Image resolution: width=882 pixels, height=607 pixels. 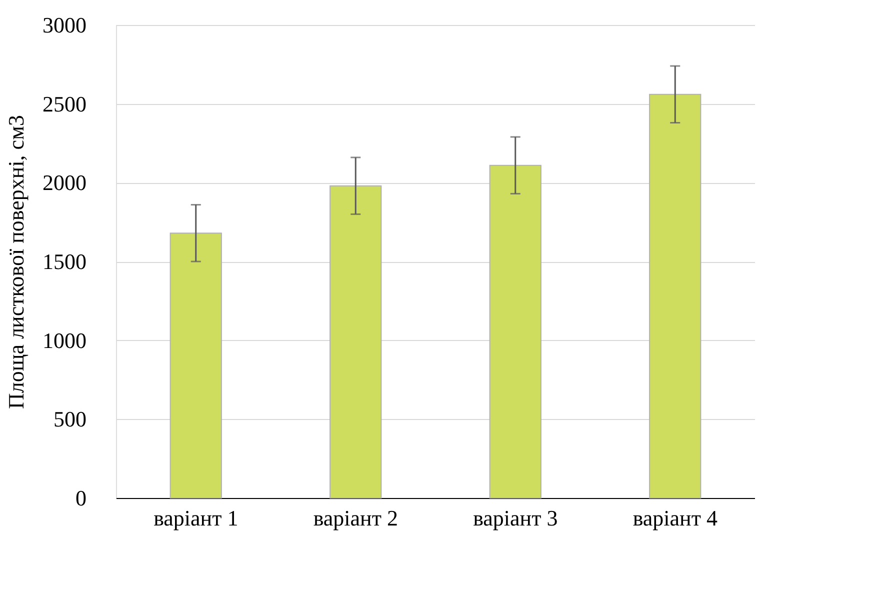 I want to click on x-tick-label: варіант 1, so click(x=196, y=518).